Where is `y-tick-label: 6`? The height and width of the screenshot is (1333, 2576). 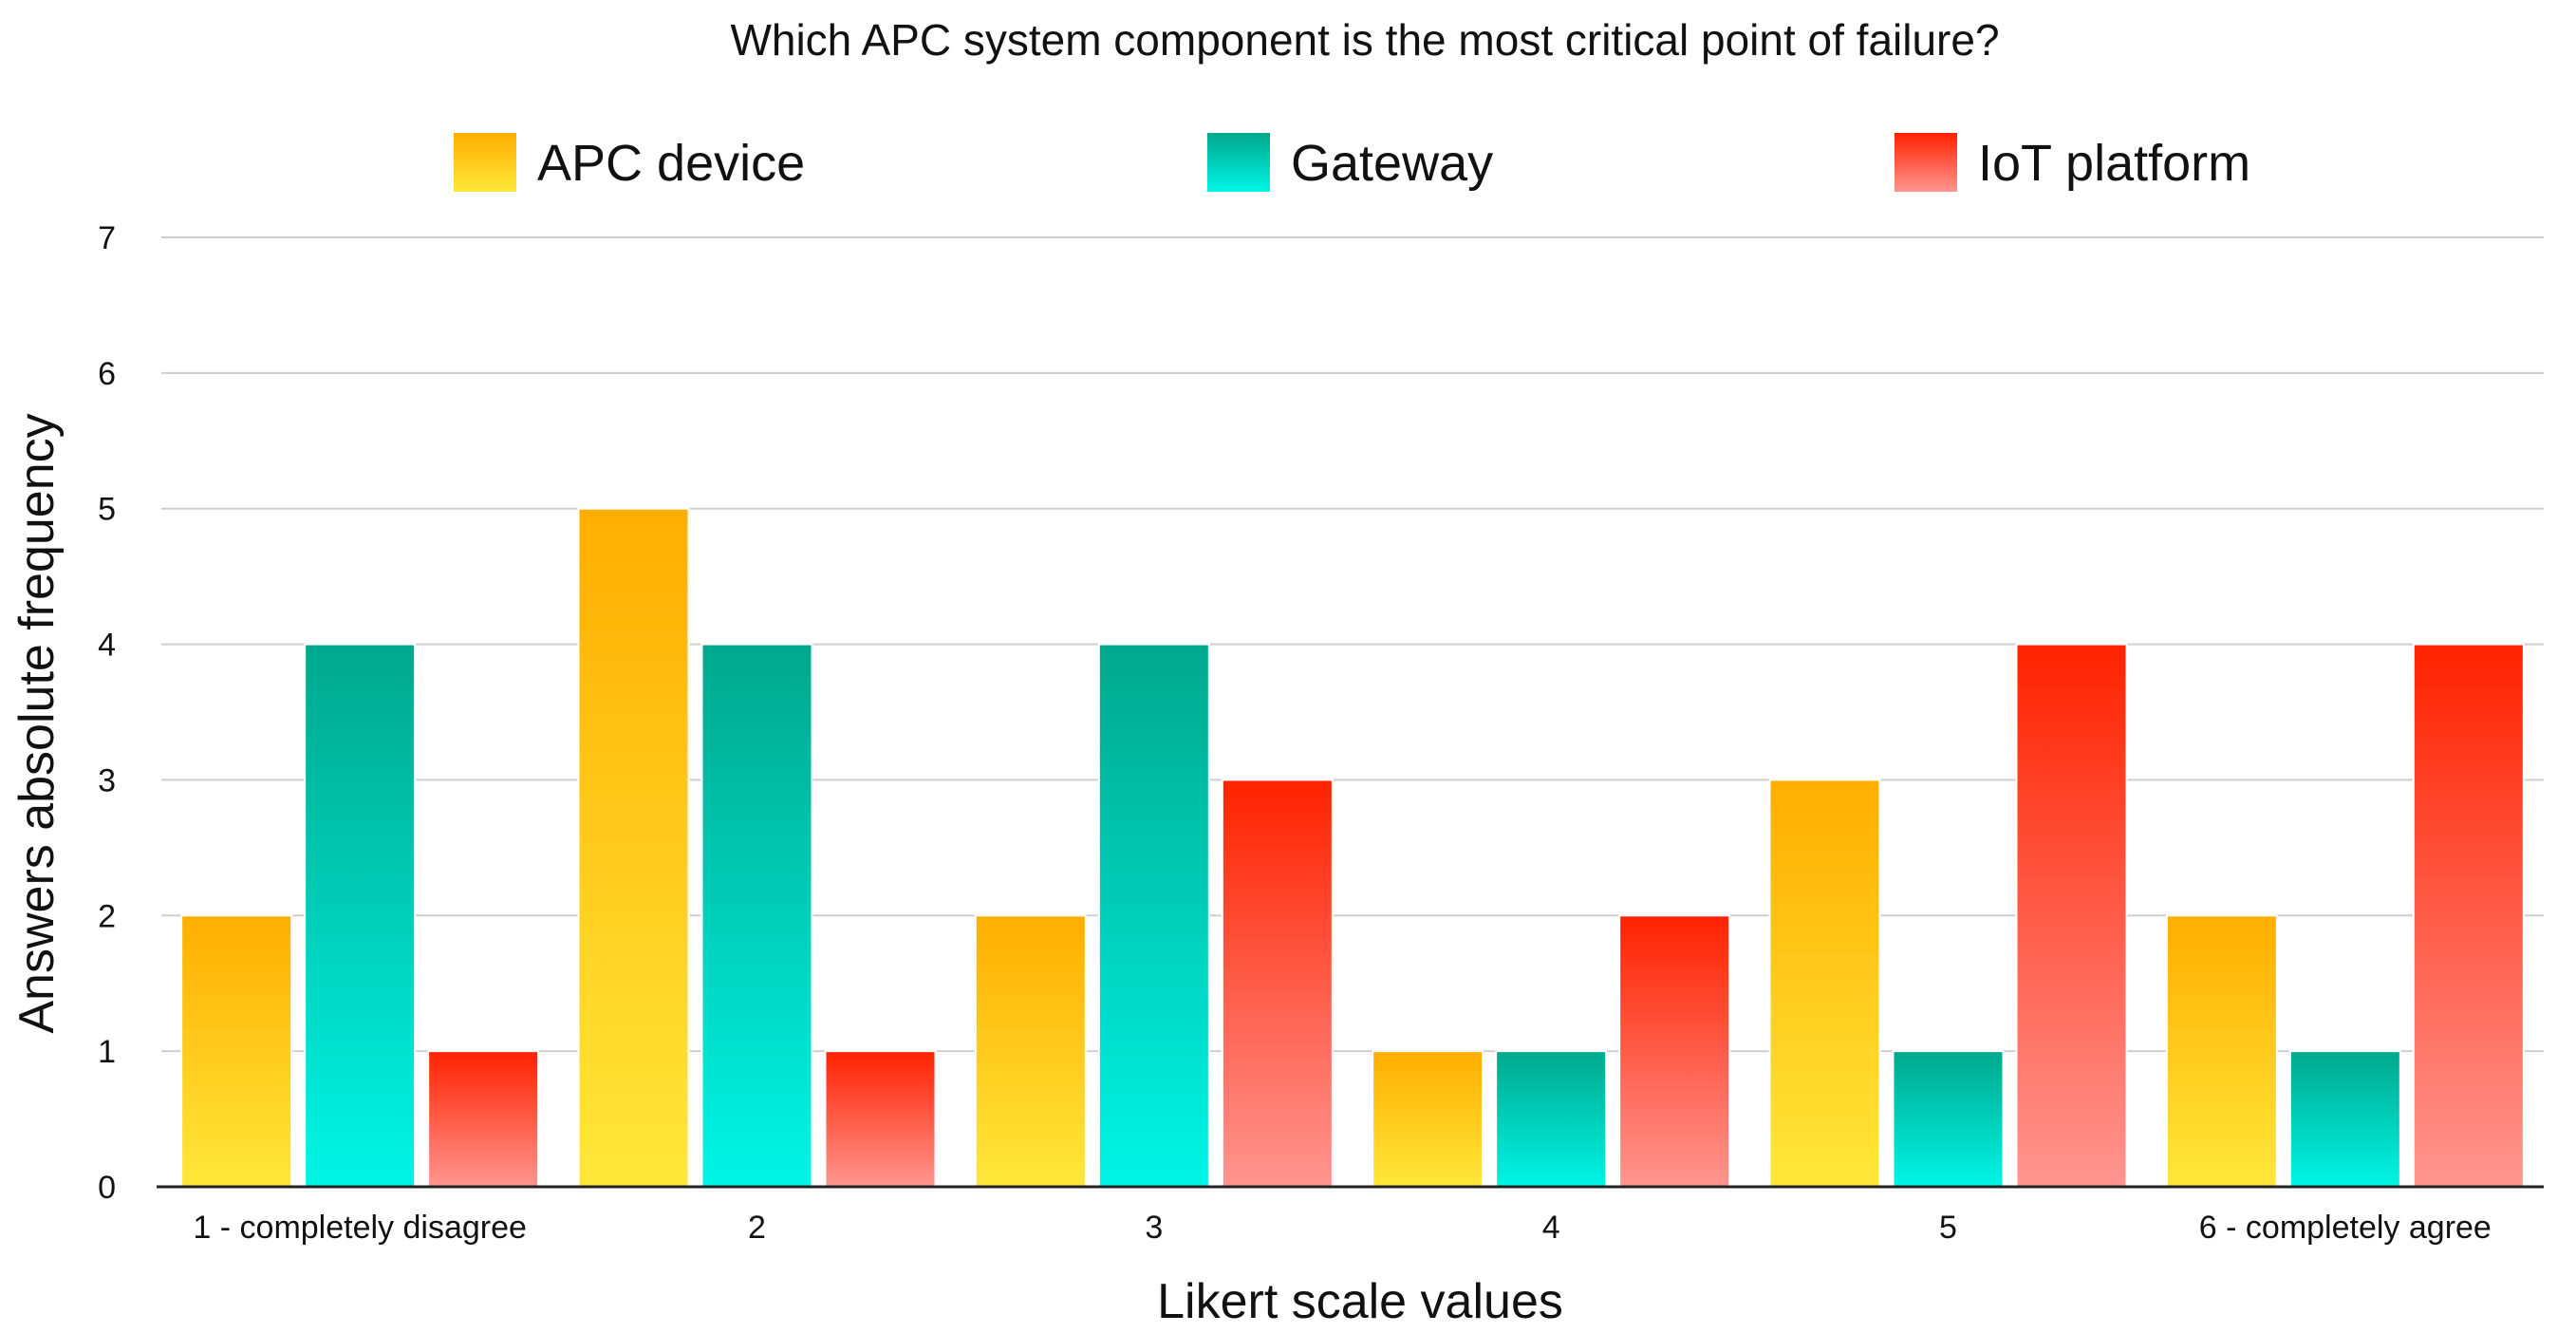 y-tick-label: 6 is located at coordinates (107, 374).